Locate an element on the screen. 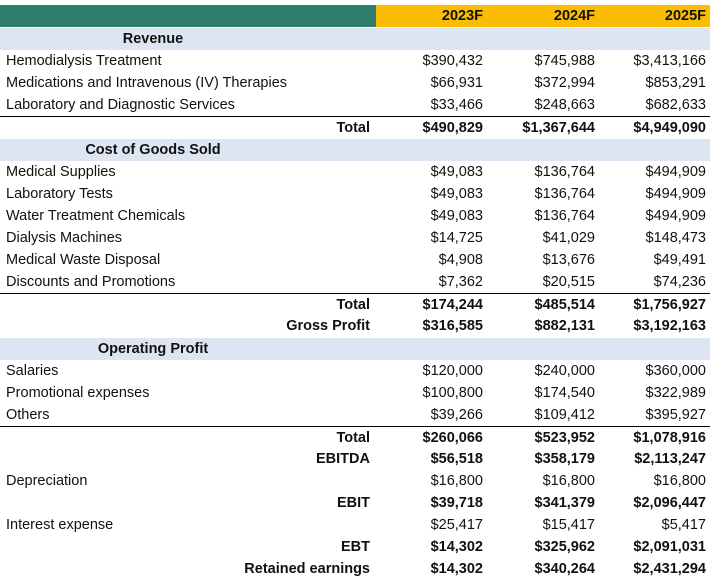  value-2023f: $66,931 is located at coordinates (456, 83).